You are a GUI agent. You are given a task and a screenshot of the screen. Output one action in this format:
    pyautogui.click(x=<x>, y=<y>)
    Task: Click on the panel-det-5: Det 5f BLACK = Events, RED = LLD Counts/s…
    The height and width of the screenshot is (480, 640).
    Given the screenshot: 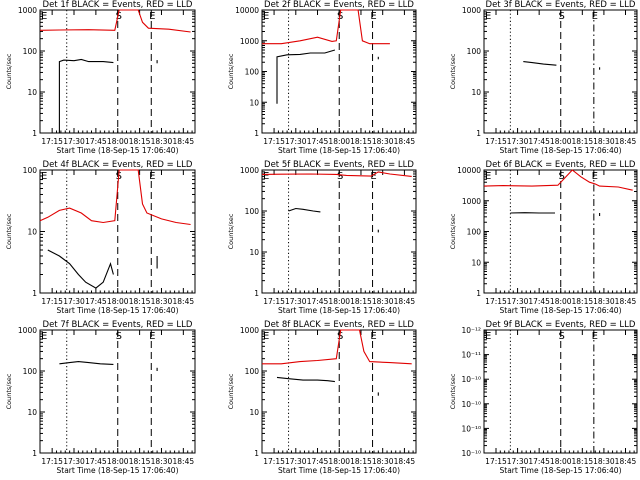 What is the action you would take?
    pyautogui.click(x=322, y=237)
    